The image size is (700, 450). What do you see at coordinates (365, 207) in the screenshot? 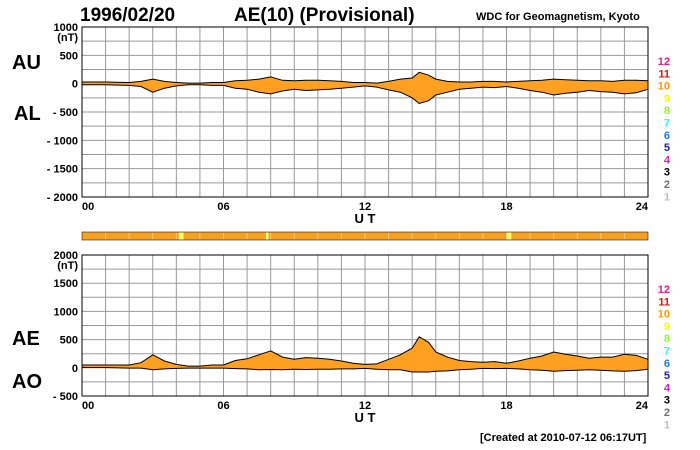
I see `panel1-xtick-label: 12` at bounding box center [365, 207].